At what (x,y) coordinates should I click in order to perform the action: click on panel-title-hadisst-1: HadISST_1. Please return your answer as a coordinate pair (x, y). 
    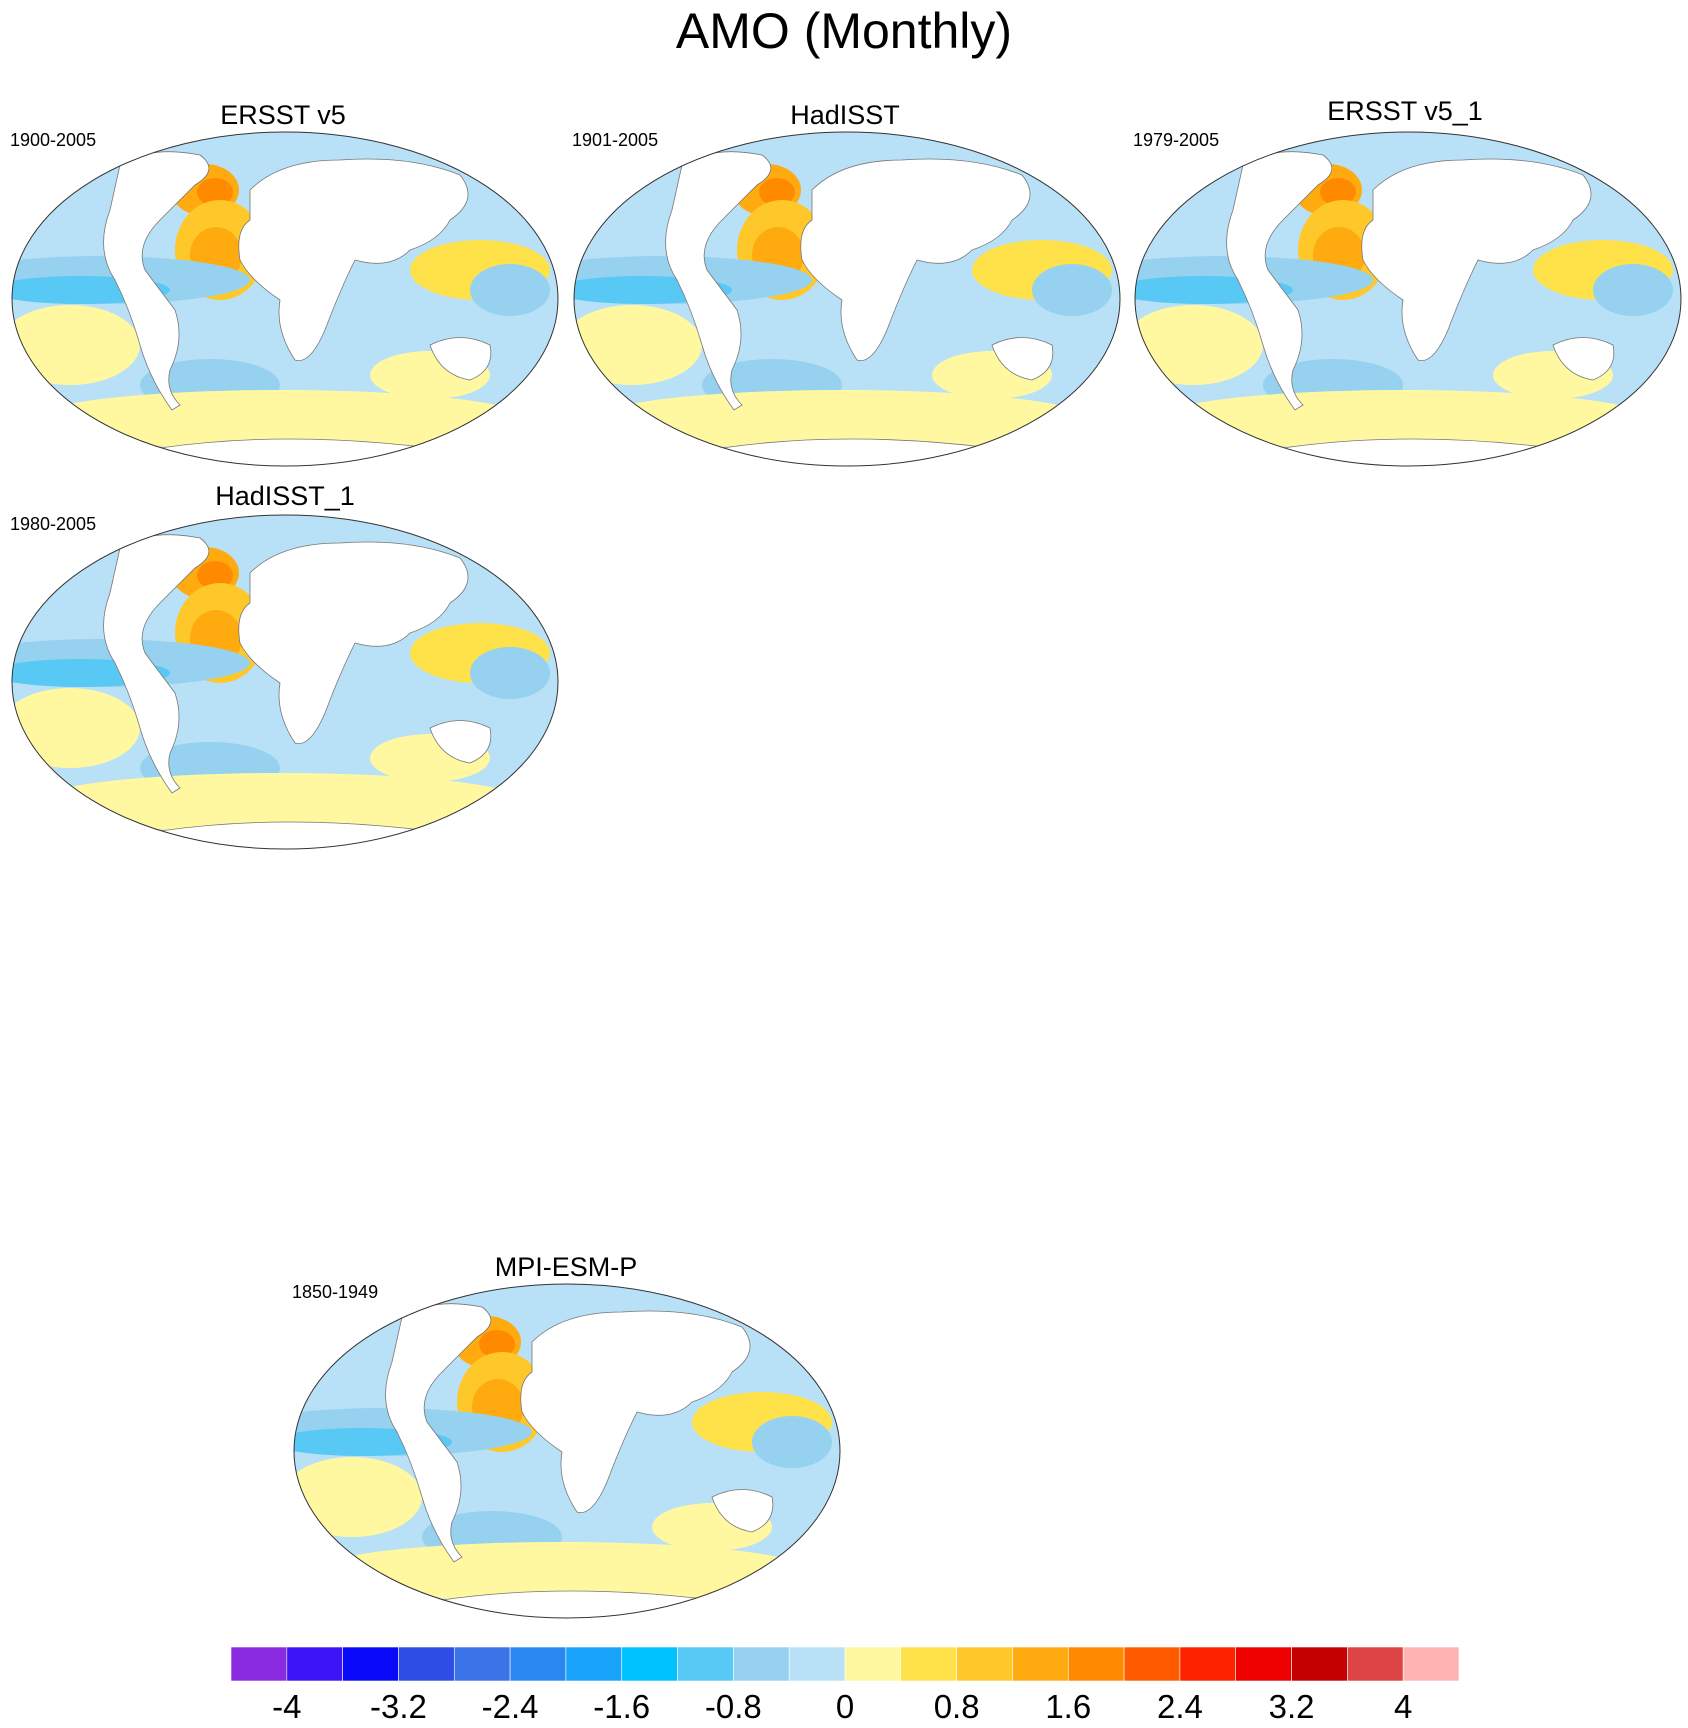
    Looking at the image, I should click on (285, 496).